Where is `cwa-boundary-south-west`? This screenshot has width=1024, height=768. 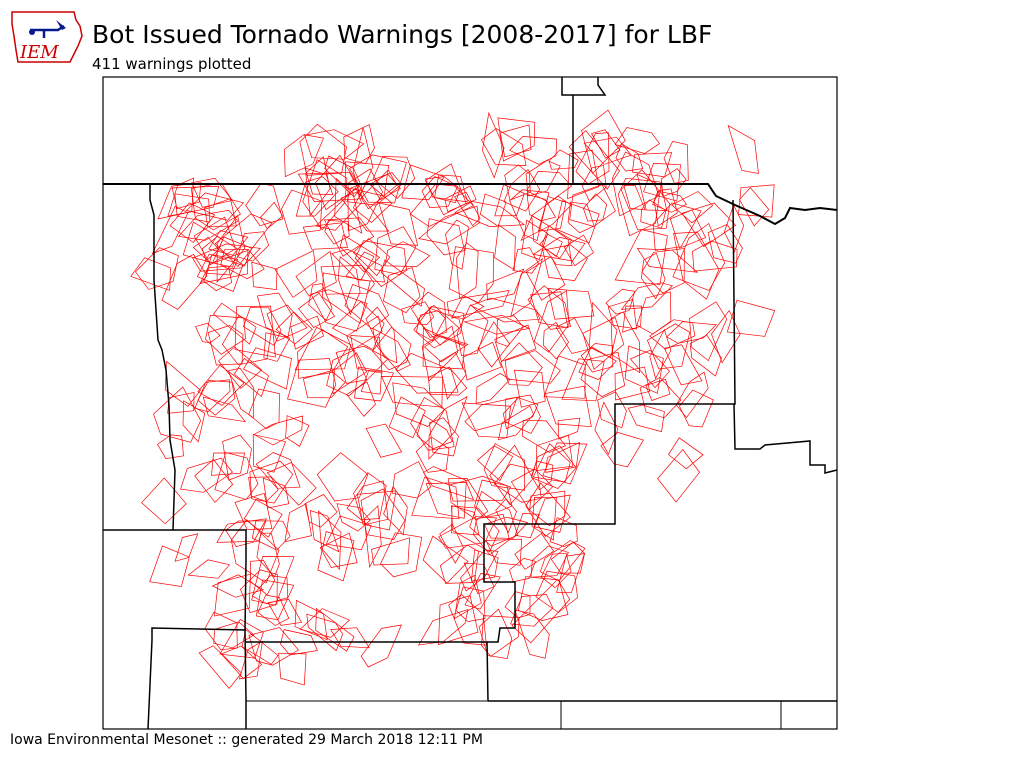 cwa-boundary-south-west is located at coordinates (197, 629).